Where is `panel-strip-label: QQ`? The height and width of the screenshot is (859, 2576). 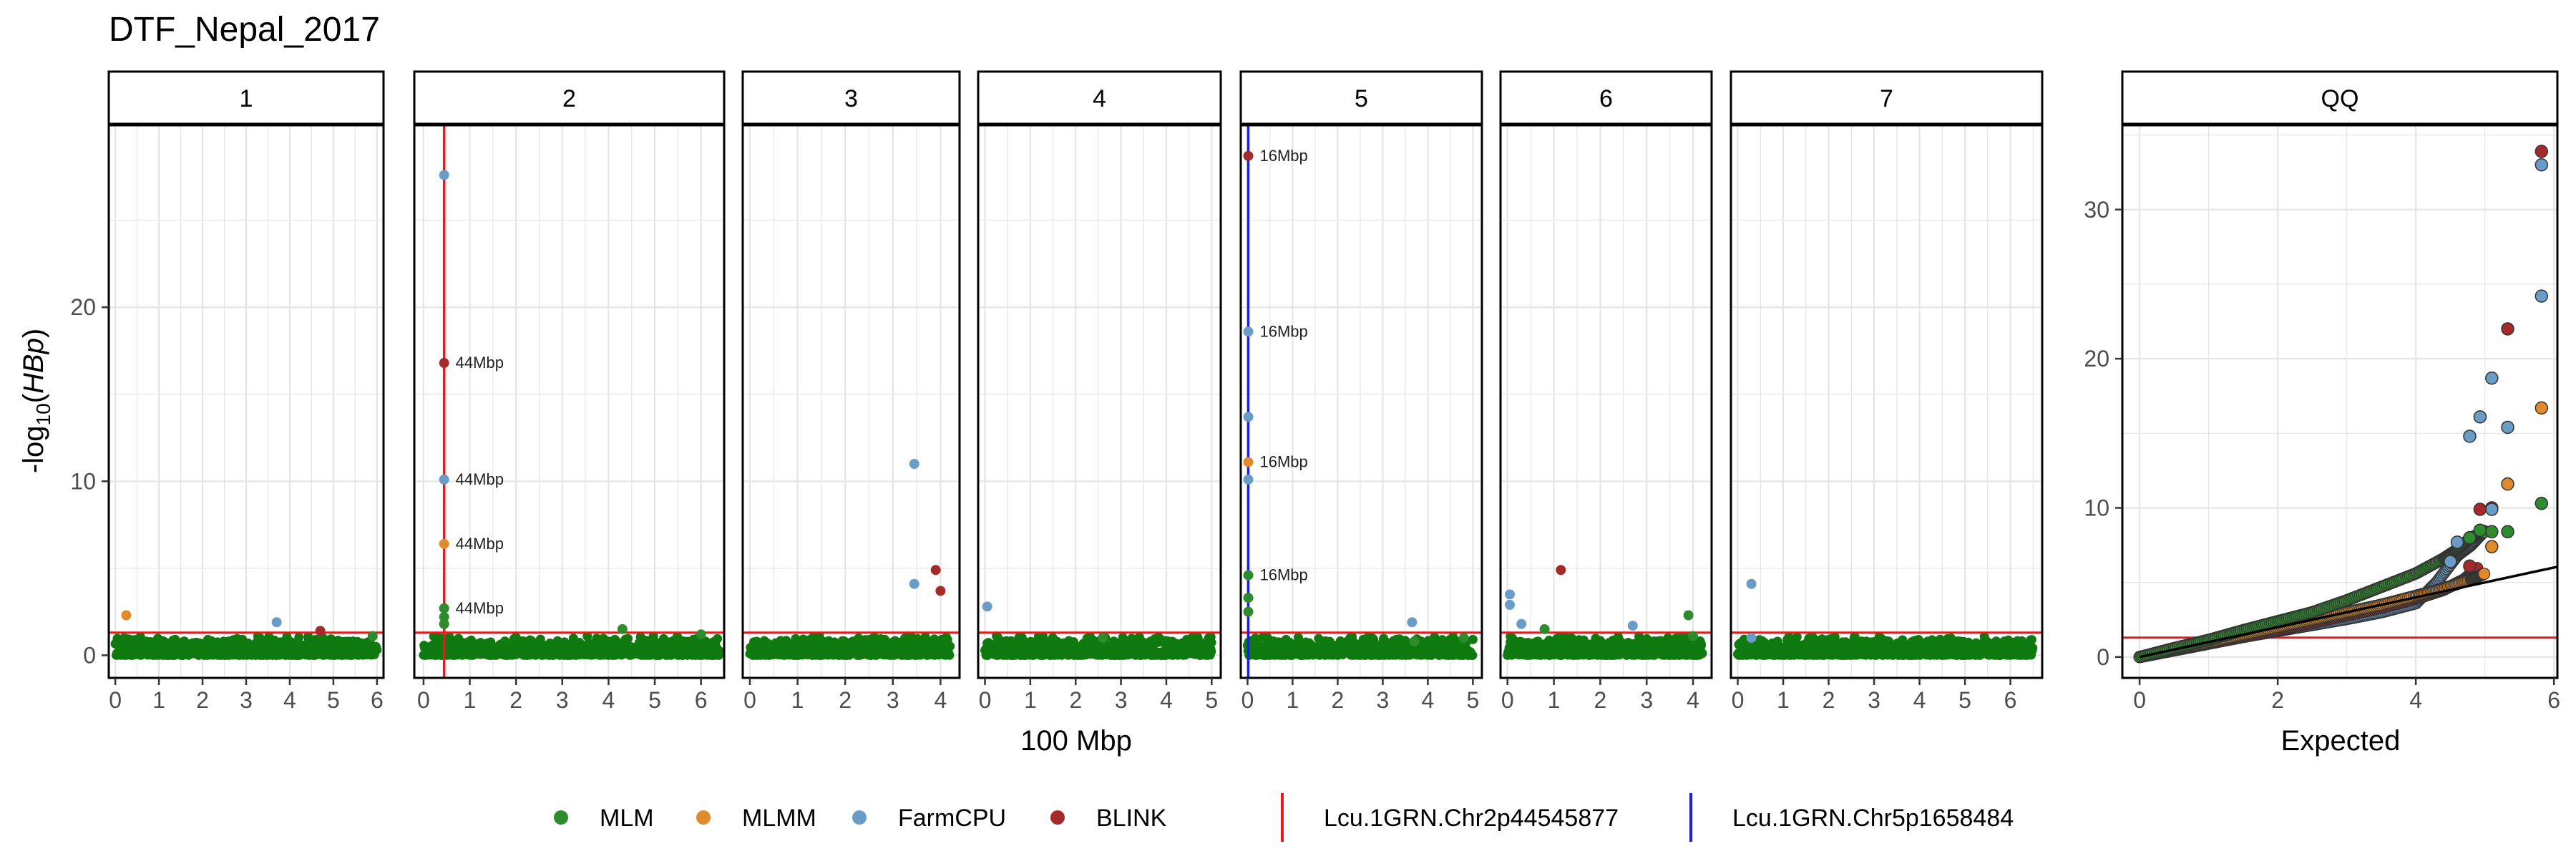 panel-strip-label: QQ is located at coordinates (2340, 99).